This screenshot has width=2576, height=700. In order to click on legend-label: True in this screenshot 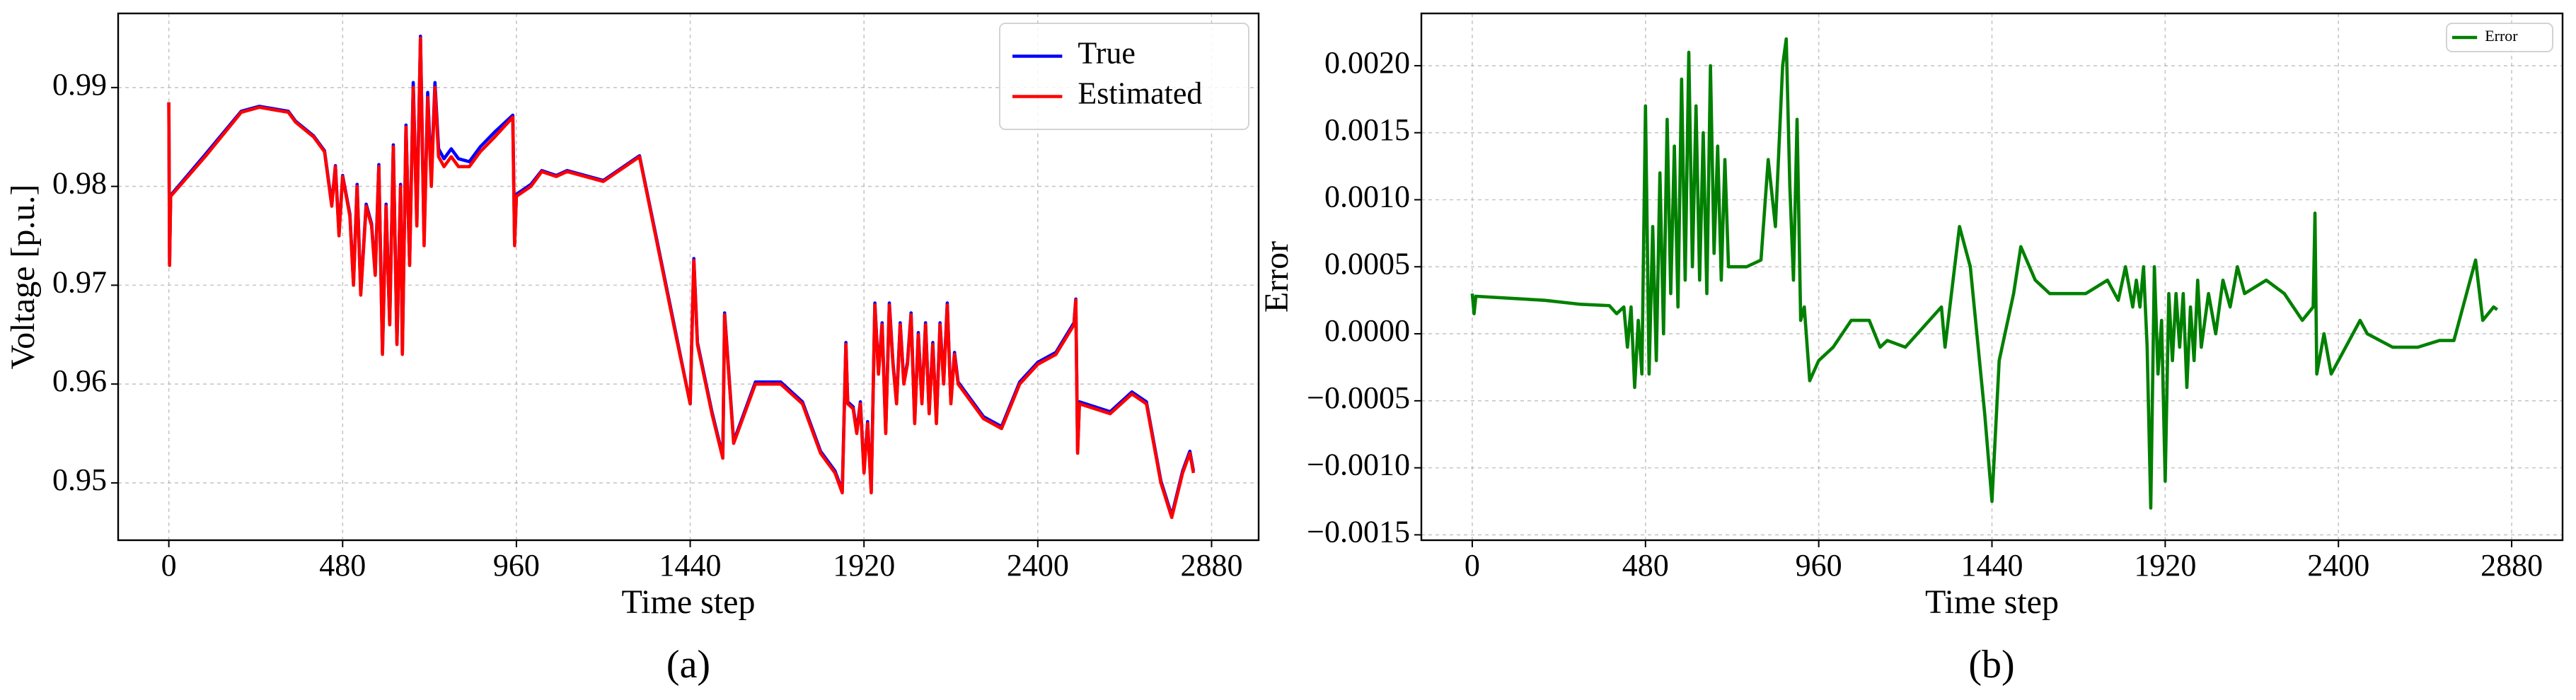, I will do `click(1107, 54)`.